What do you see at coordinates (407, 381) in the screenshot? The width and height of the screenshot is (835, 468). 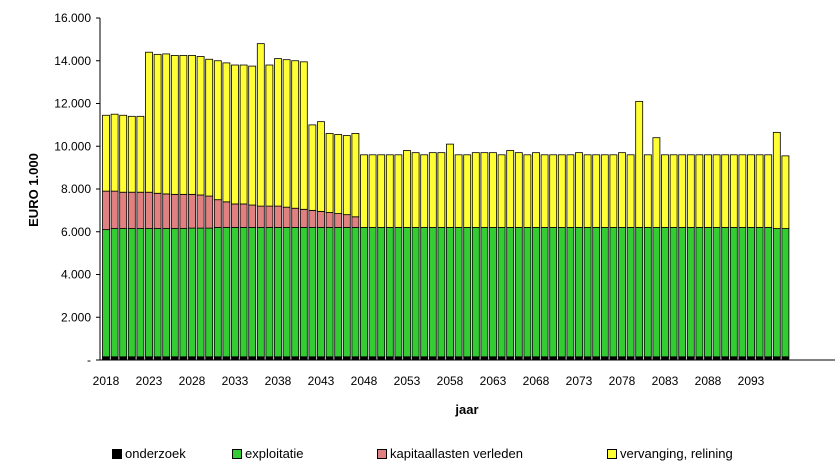 I see `x-tick-label: 2053` at bounding box center [407, 381].